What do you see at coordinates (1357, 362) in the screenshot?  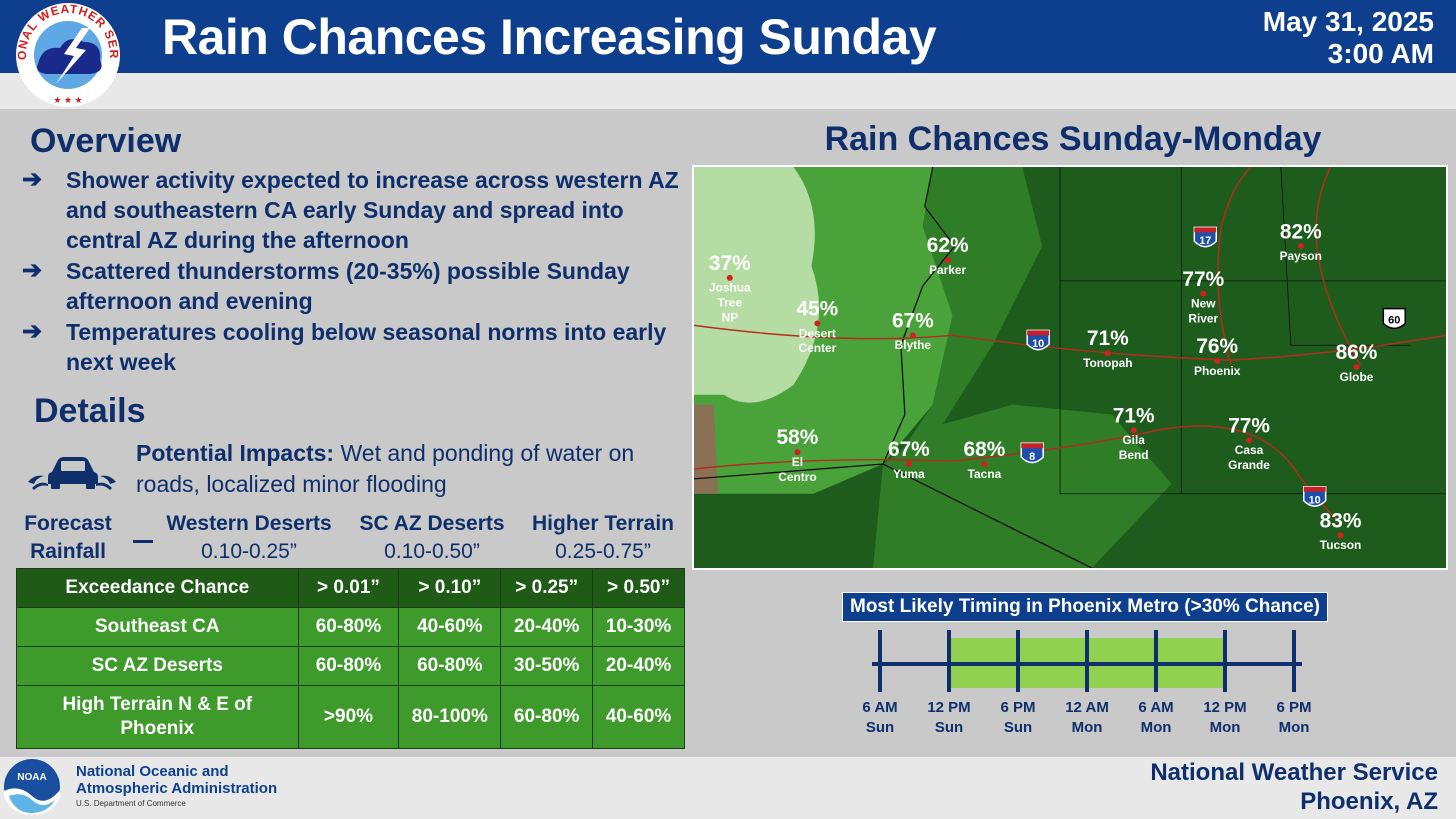 I see `map-city: 86% Globe` at bounding box center [1357, 362].